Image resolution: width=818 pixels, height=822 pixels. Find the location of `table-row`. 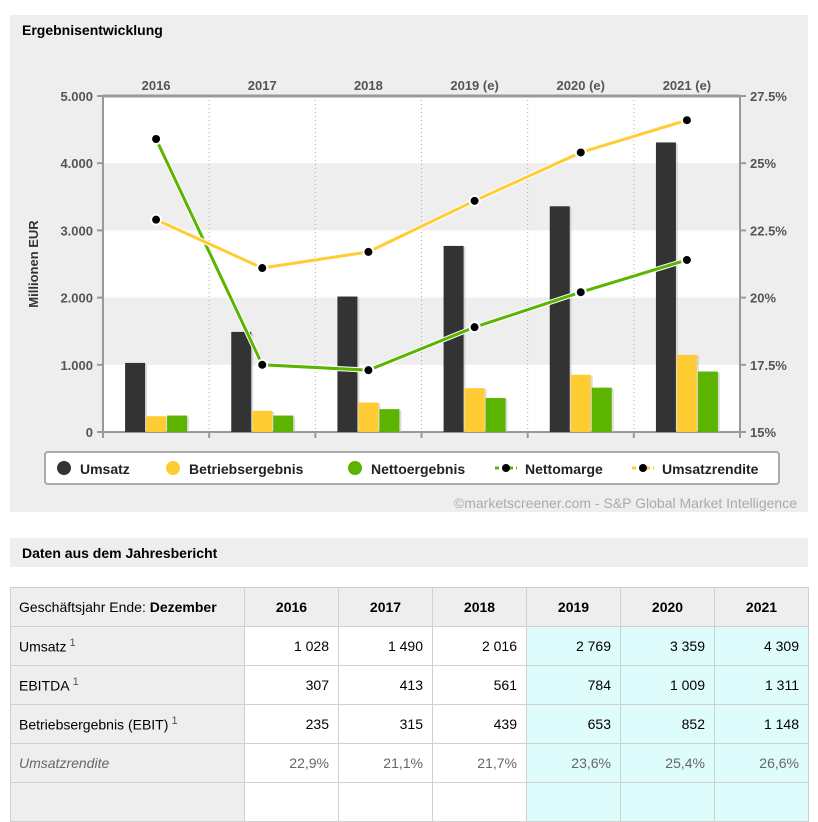

table-row is located at coordinates (409, 802).